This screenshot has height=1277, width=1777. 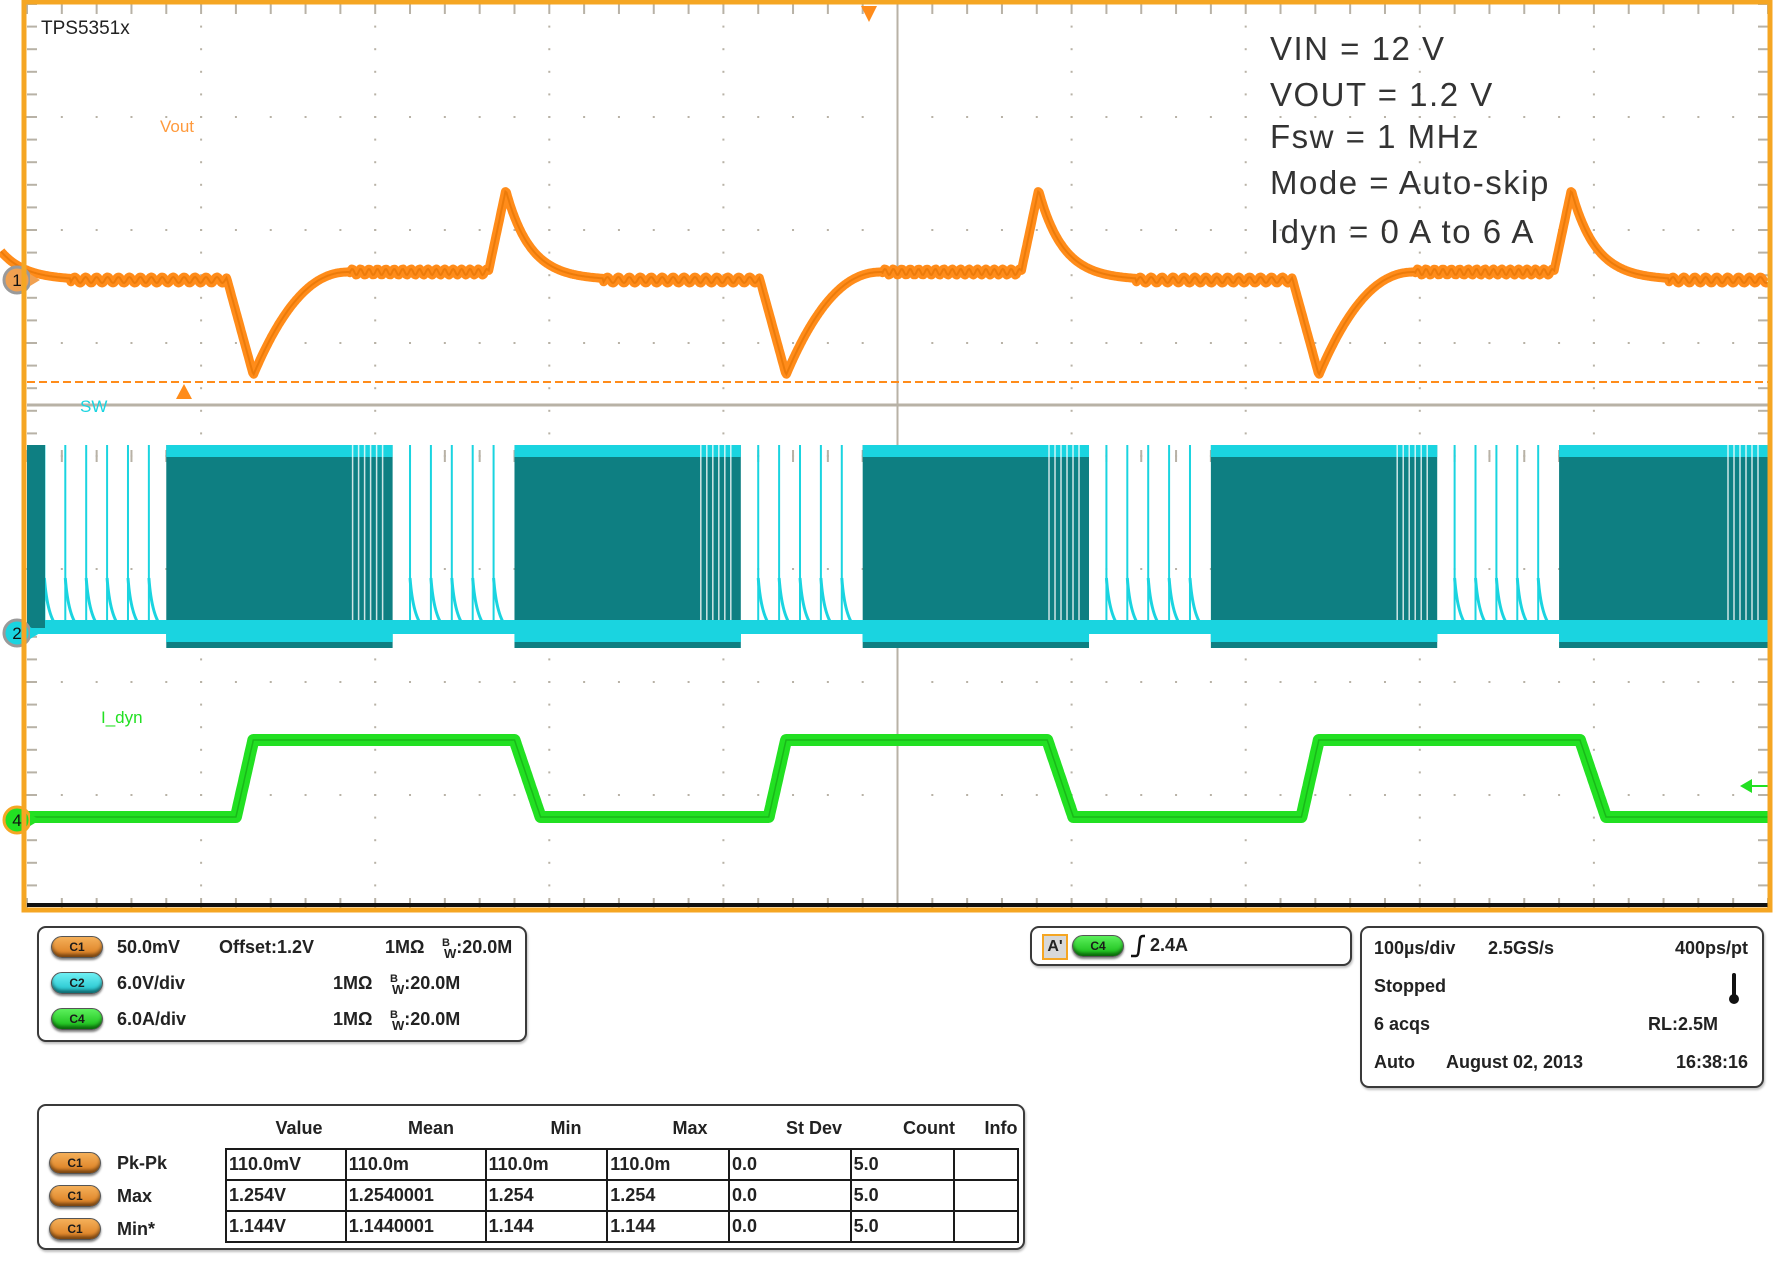 What do you see at coordinates (16, 280) in the screenshot?
I see `svg-text: 1` at bounding box center [16, 280].